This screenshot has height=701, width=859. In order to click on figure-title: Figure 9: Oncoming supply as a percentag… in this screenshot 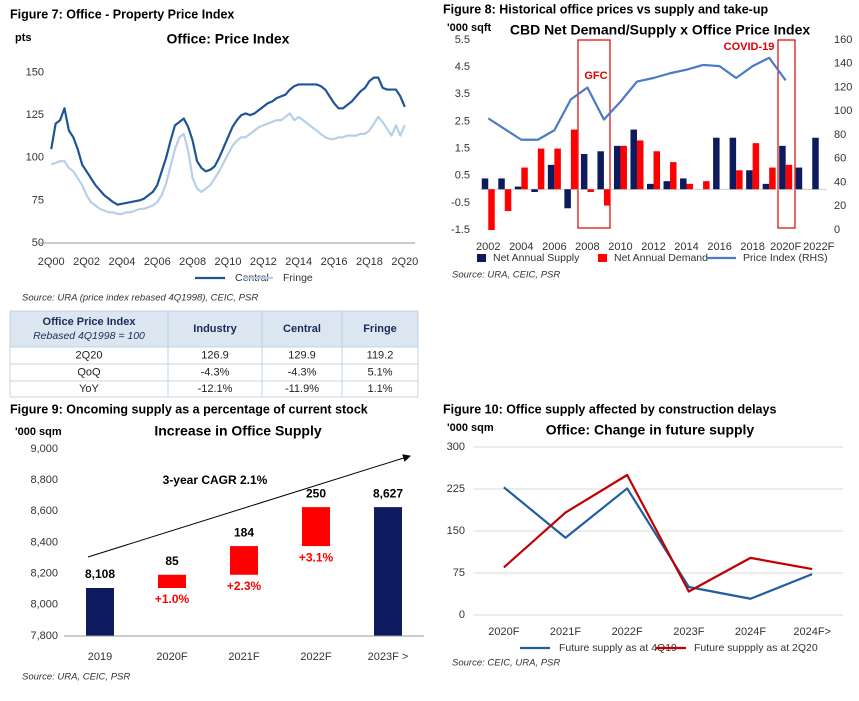, I will do `click(189, 409)`.